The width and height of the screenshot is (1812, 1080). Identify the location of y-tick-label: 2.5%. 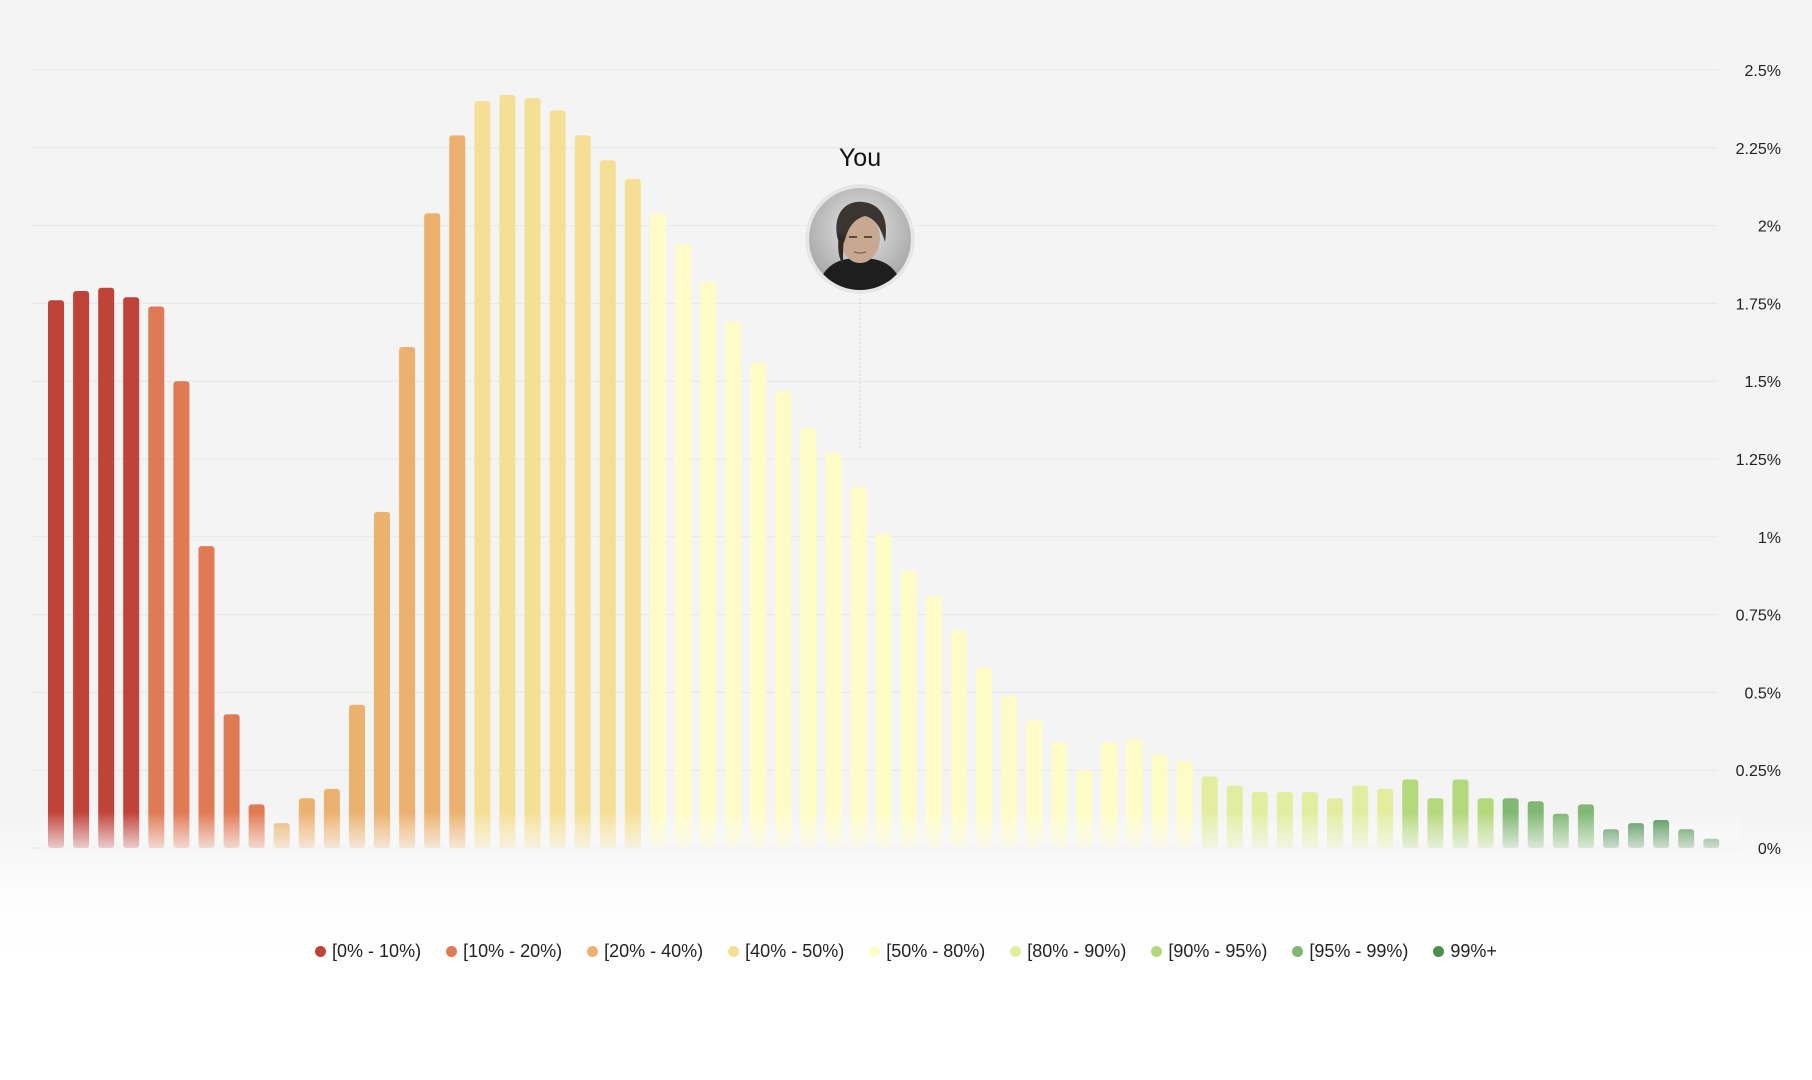
(1763, 71).